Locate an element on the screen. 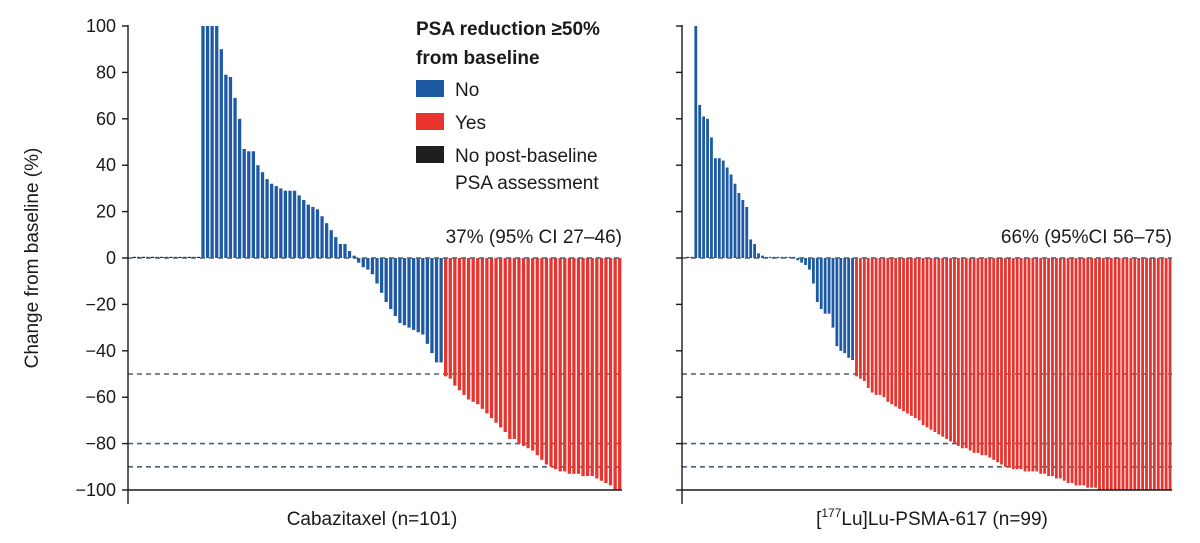 The height and width of the screenshot is (543, 1200). y-tick-label-10: −100 is located at coordinates (95, 490).